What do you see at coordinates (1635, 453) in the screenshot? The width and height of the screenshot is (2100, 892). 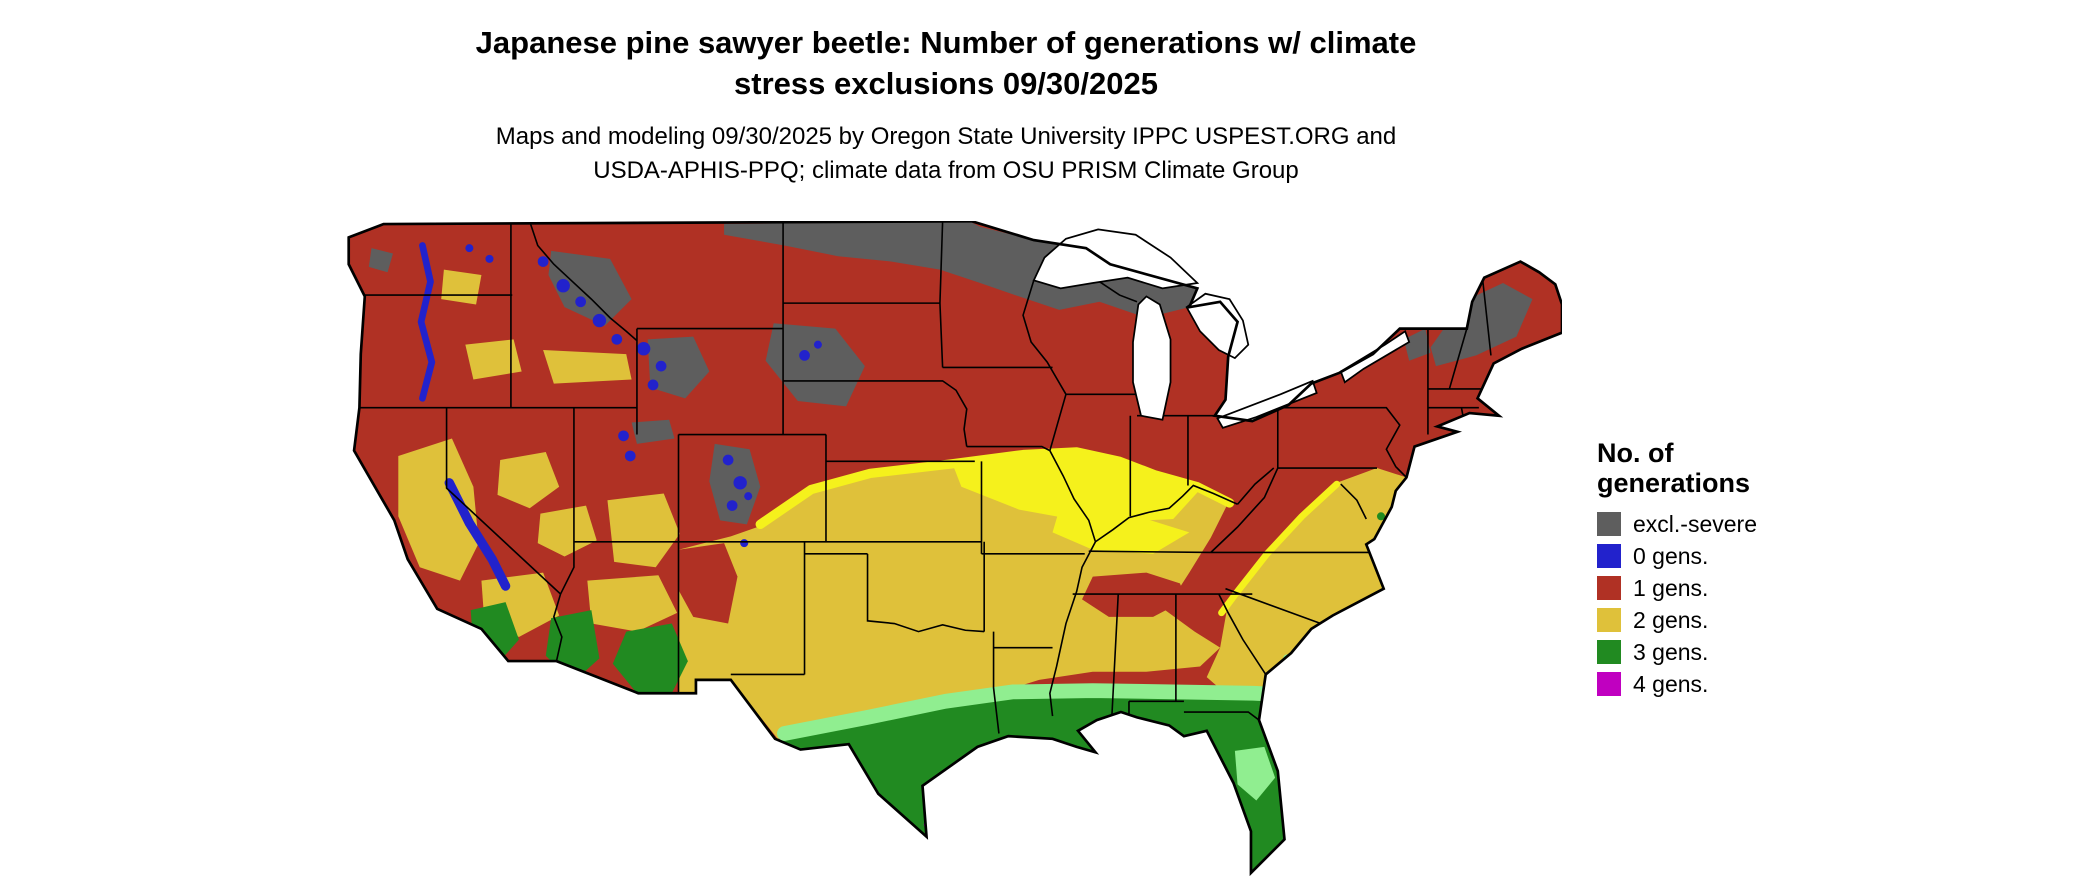 I see `legend-title-line1: No. of` at bounding box center [1635, 453].